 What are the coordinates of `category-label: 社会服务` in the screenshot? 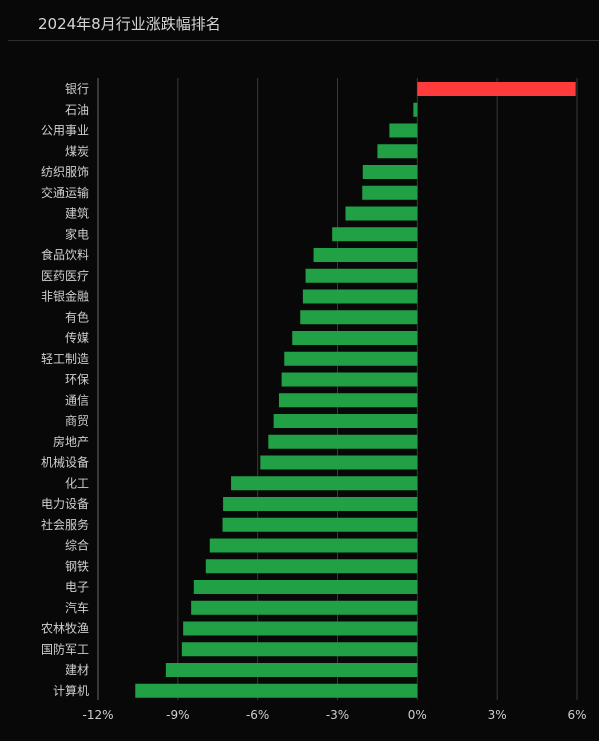 It's located at (65, 524).